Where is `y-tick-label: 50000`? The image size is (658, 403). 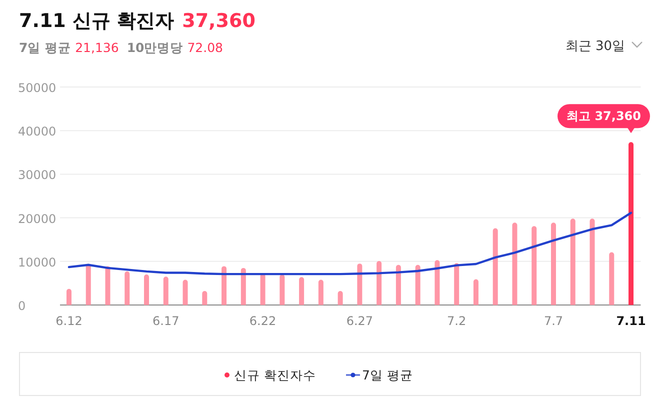
y-tick-label: 50000 is located at coordinates (37, 88).